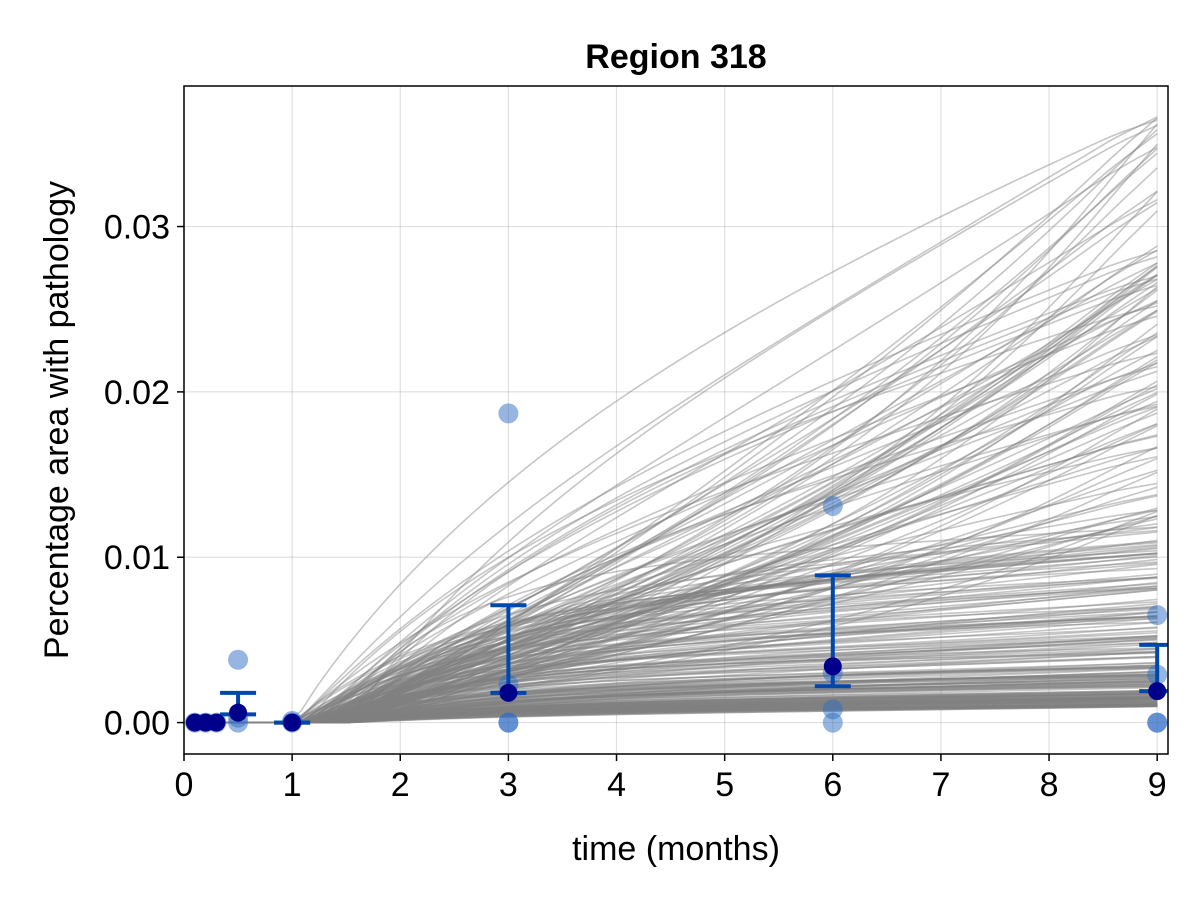  Describe the element at coordinates (137, 393) in the screenshot. I see `y-tick-label: 0.02` at that location.